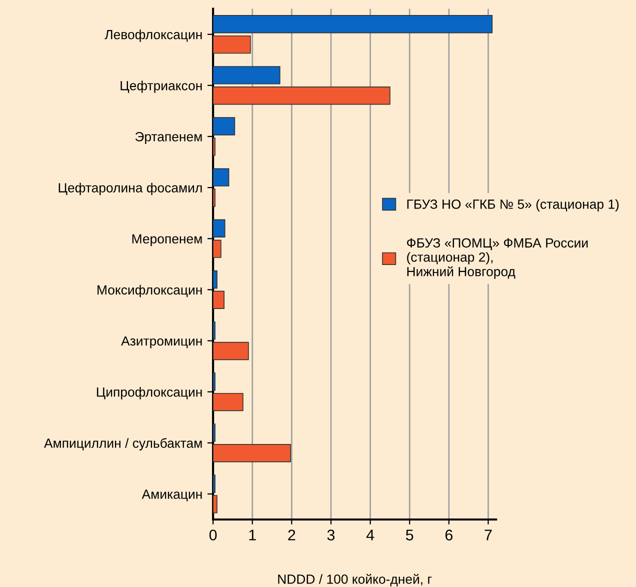 This screenshot has width=636, height=587. Describe the element at coordinates (150, 291) in the screenshot. I see `y-tick-label: Моксифлоксацин` at that location.